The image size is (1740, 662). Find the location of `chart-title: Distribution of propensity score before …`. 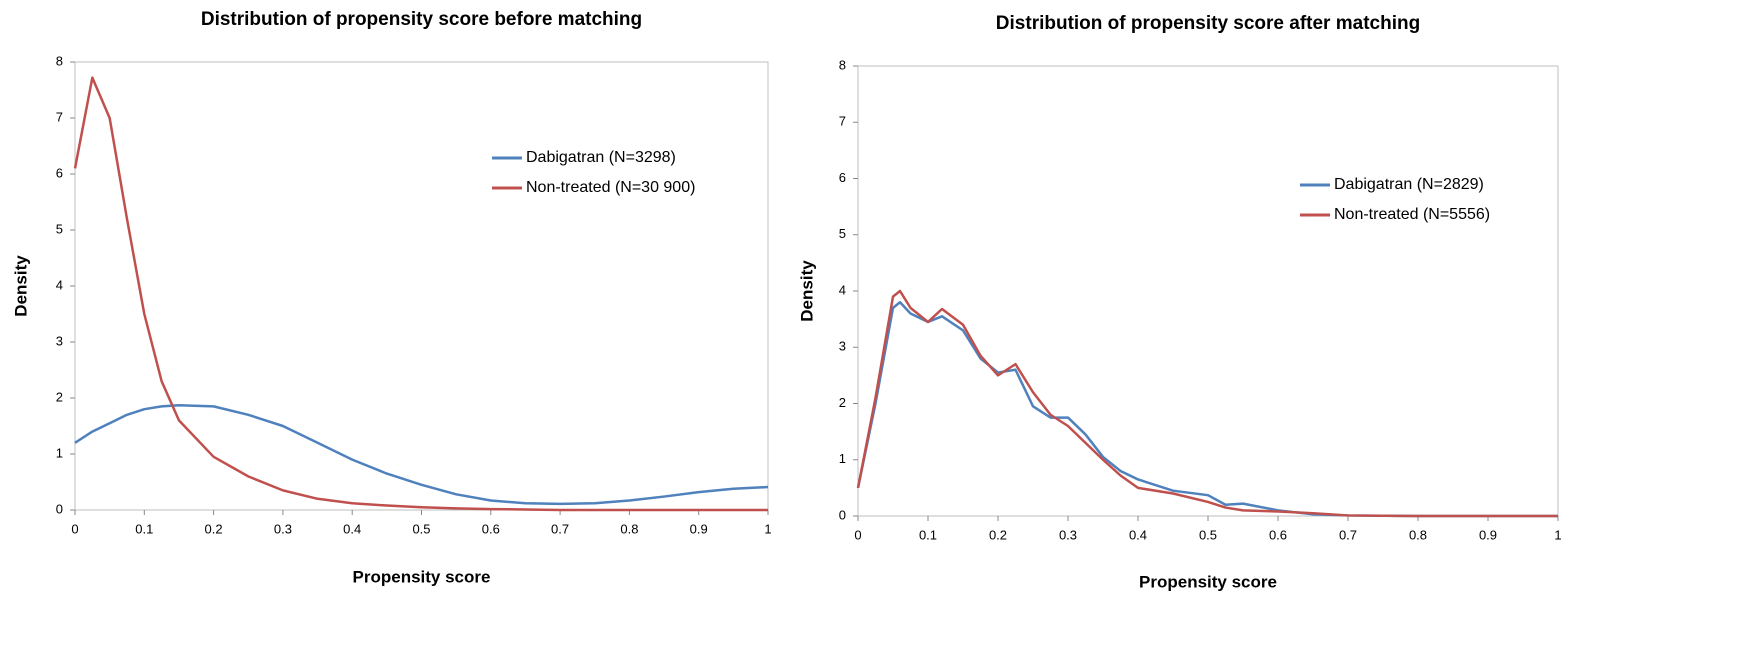

chart-title: Distribution of propensity score before … is located at coordinates (421, 19).